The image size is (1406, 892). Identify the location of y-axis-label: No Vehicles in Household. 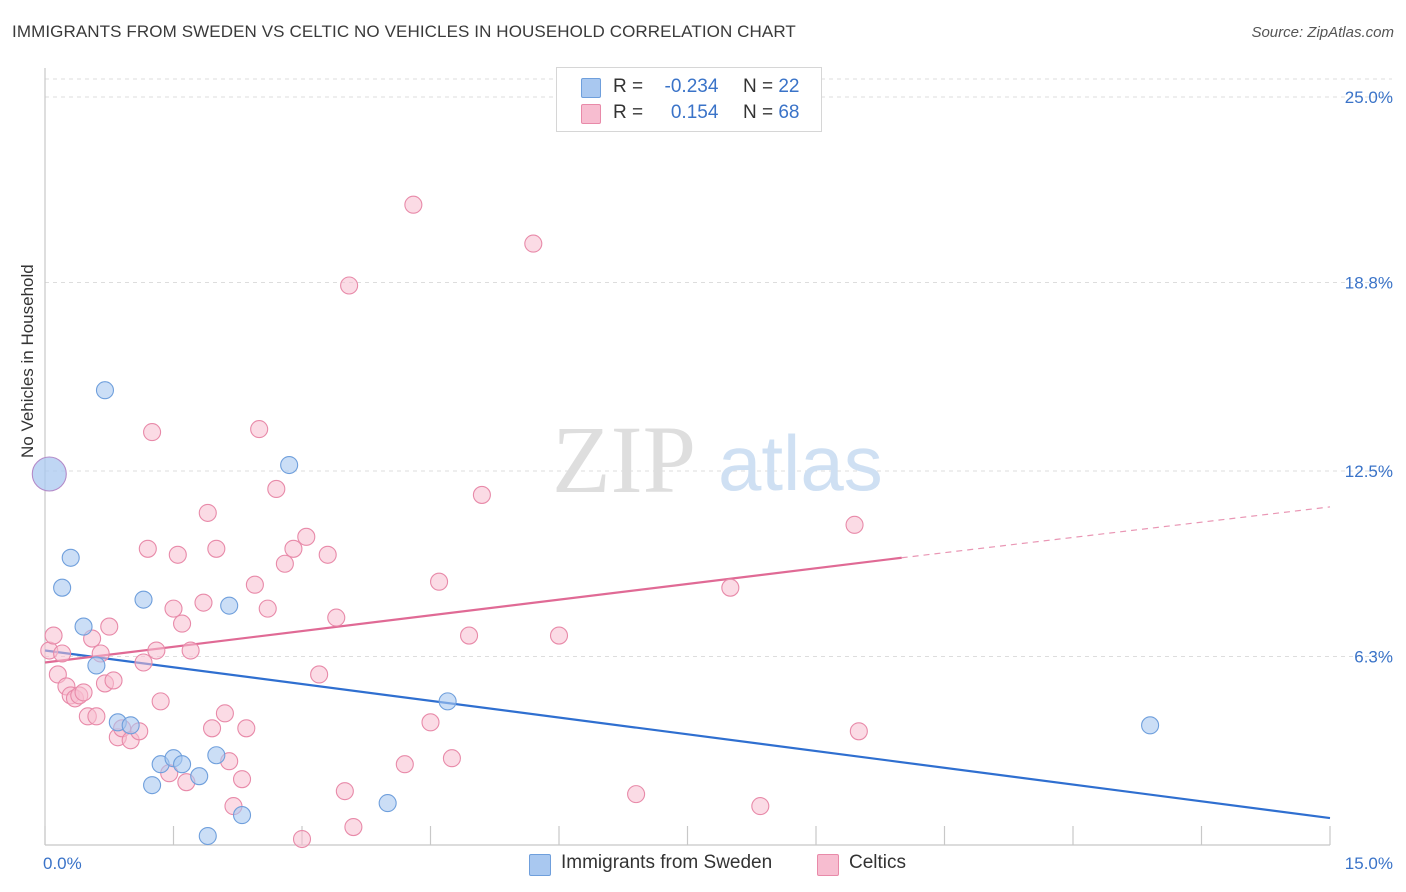
(27, 361).